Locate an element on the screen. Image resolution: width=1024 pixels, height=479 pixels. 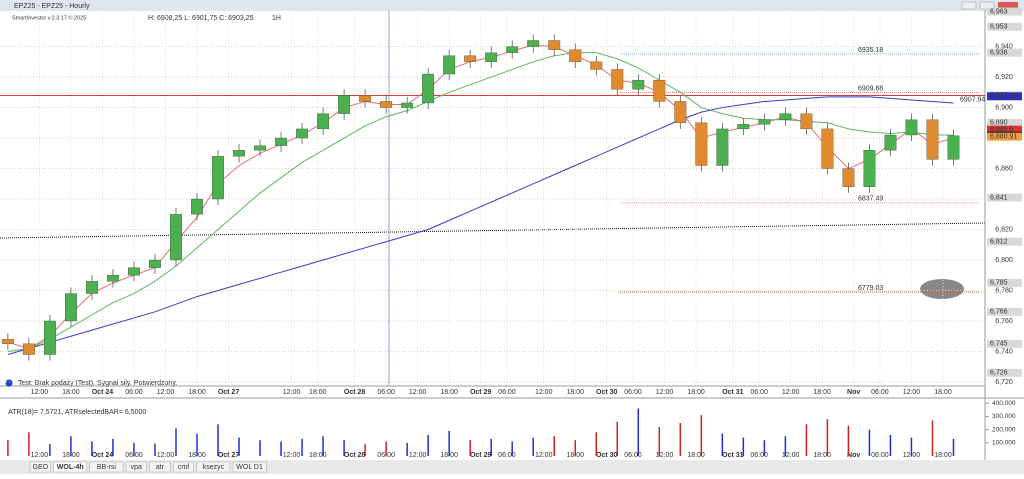
y-tick-label: 6,900 is located at coordinates (1004, 107).